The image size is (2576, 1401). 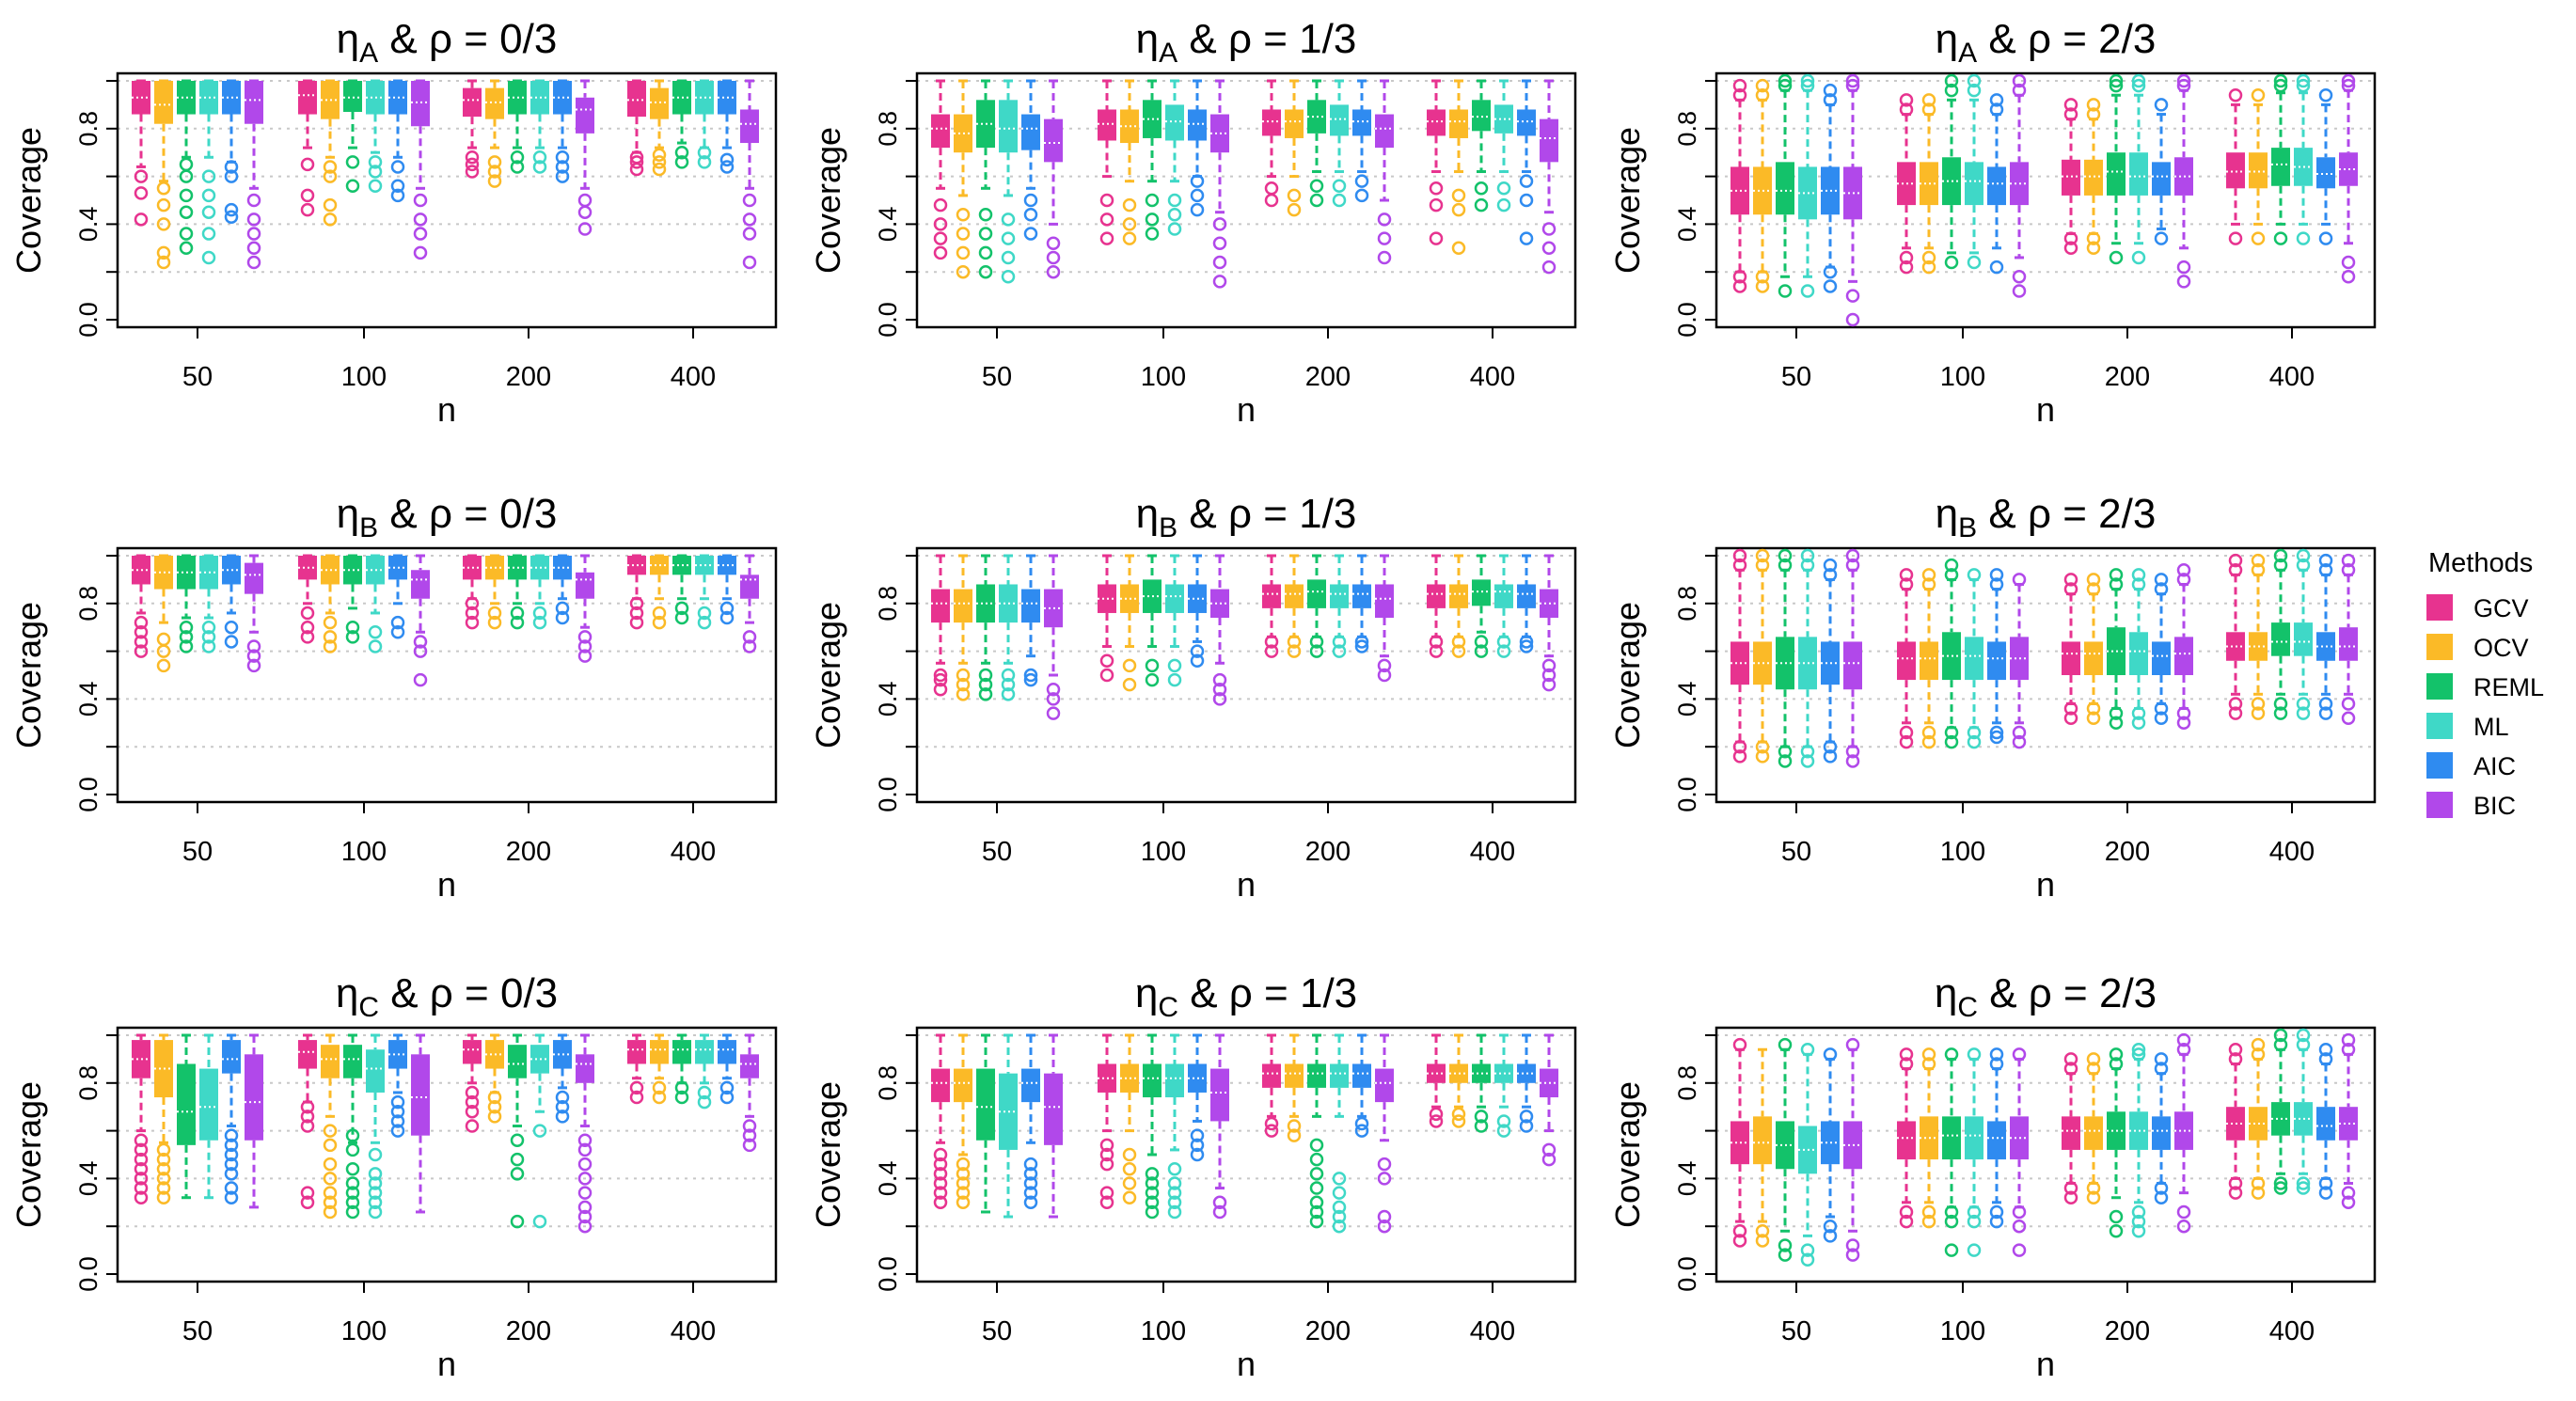 I want to click on box-gcv-n400, so click(x=1436, y=1080).